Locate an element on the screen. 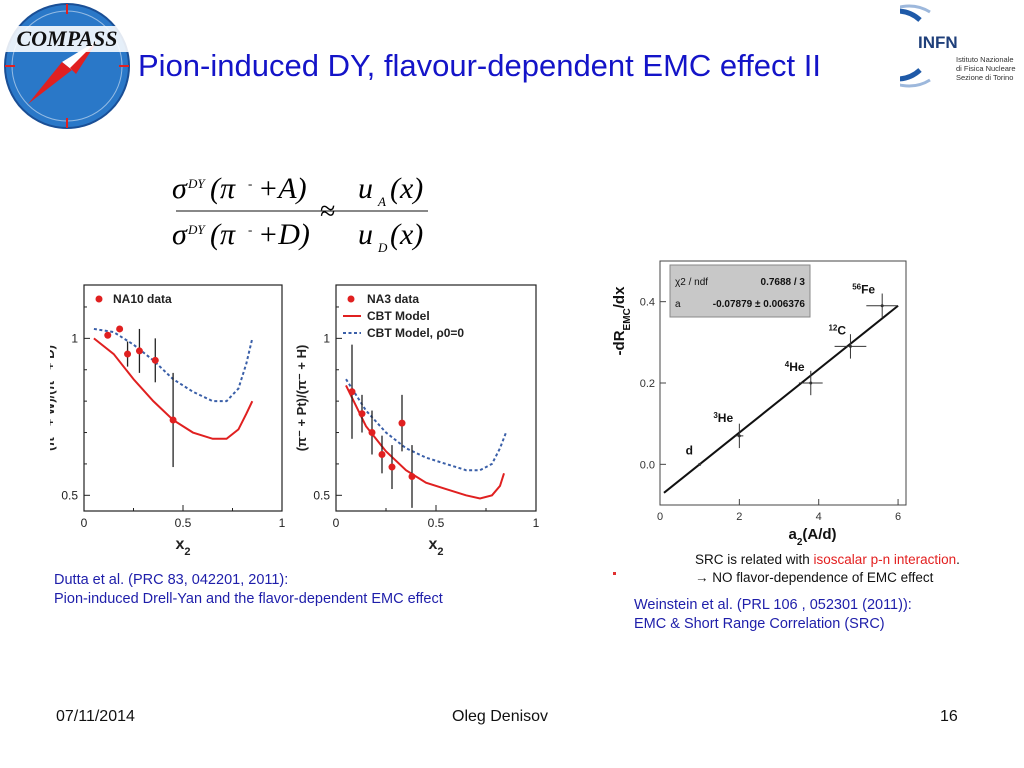 This screenshot has width=1024, height=768. infn-sub-2: di Fisica Nucleare is located at coordinates (986, 68).